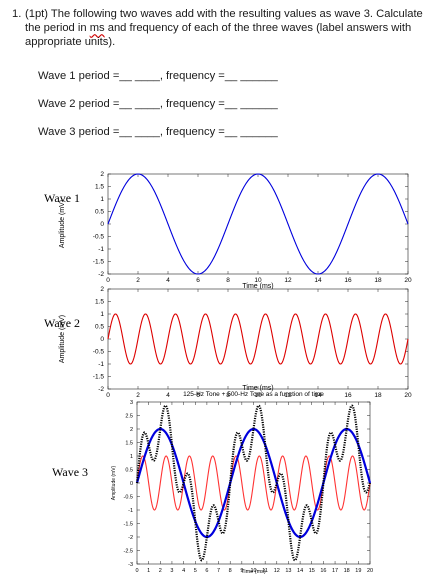 Image resolution: width=441 pixels, height=587 pixels. What do you see at coordinates (128, 552) in the screenshot?
I see `y-tick-label: -2.5` at bounding box center [128, 552].